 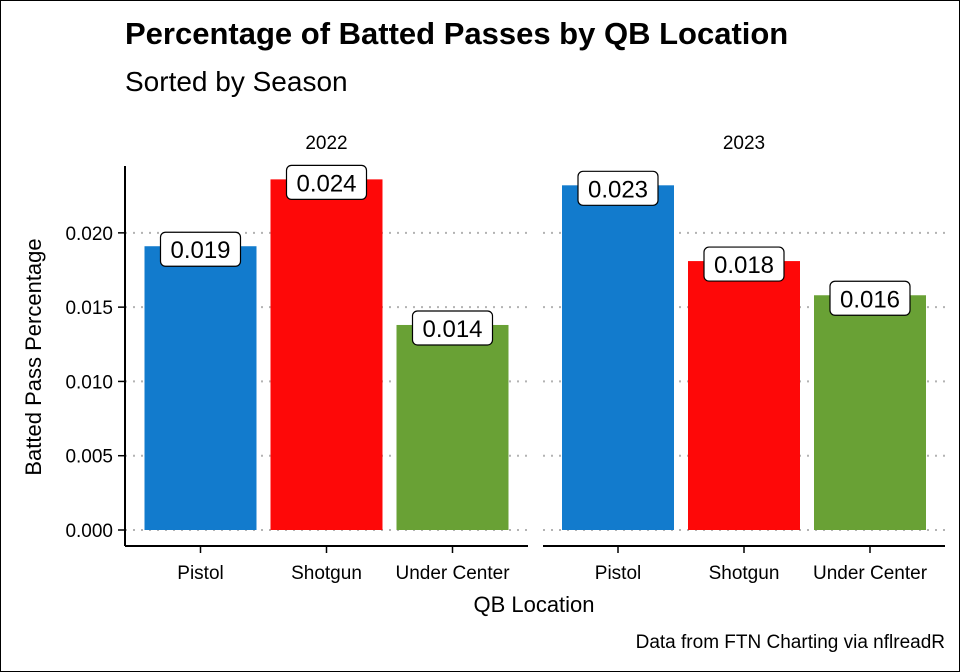 I want to click on data-label-text: 0.016, so click(x=870, y=299).